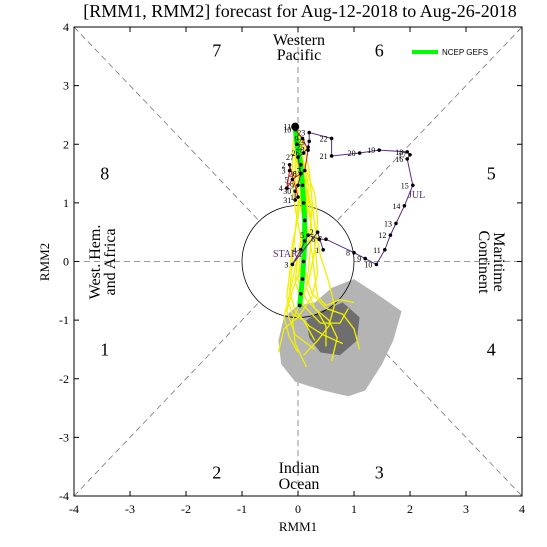 The image size is (547, 547). I want to click on diagonal-line-sw, so click(166, 399).